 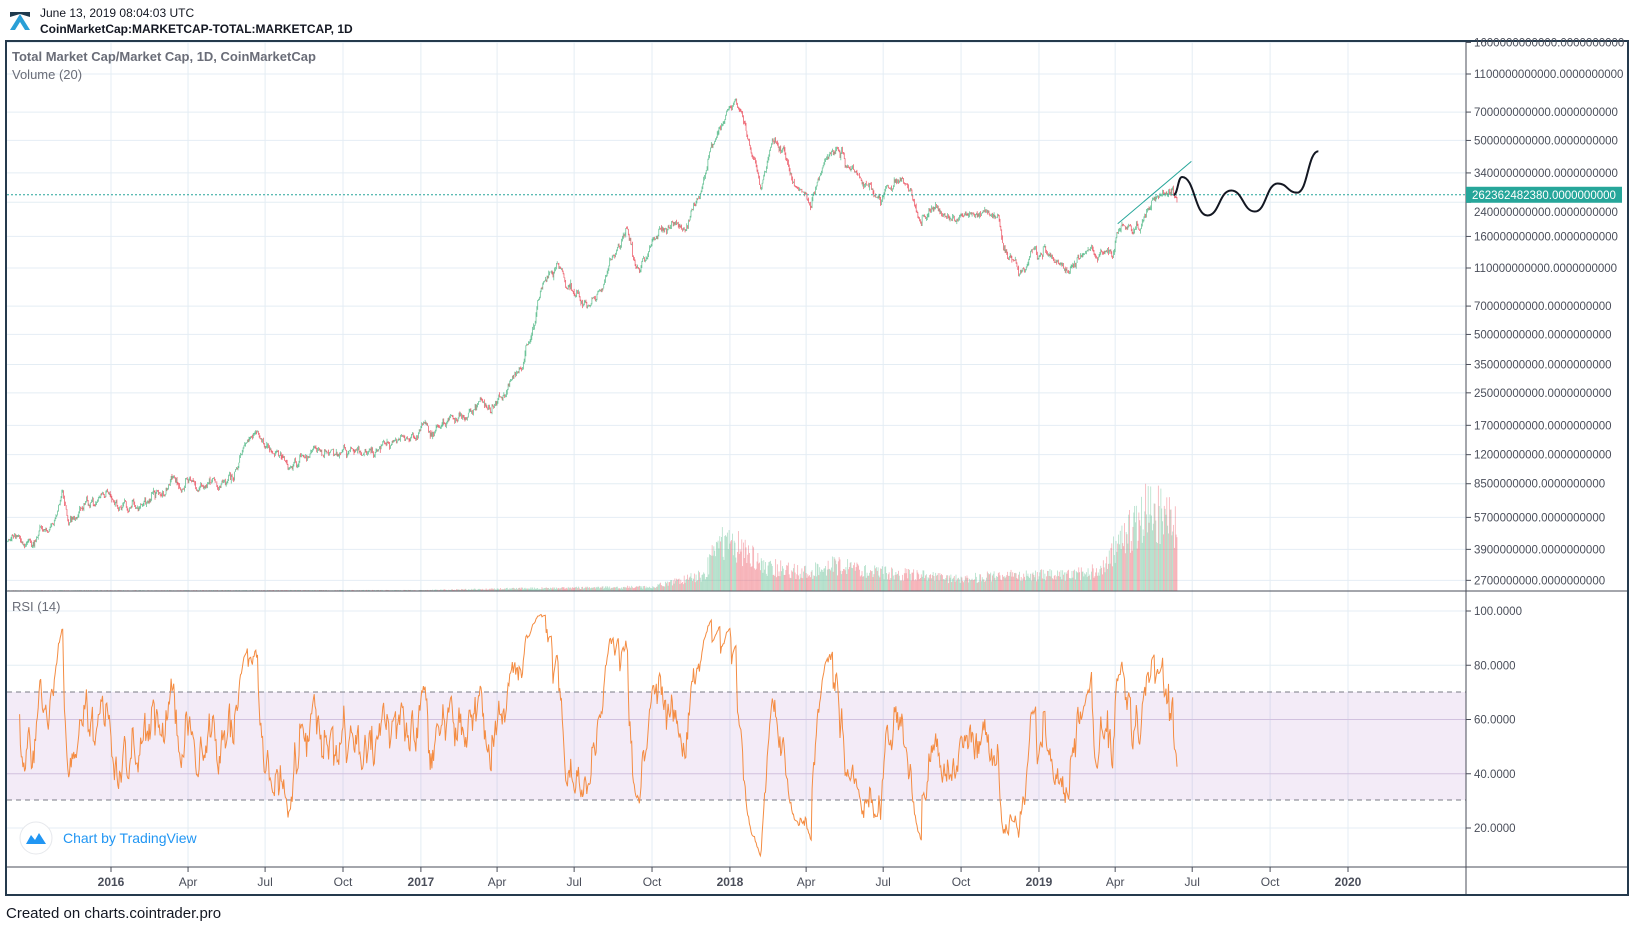 I want to click on tradingview-watermark: Chart by TradingView, so click(x=108, y=838).